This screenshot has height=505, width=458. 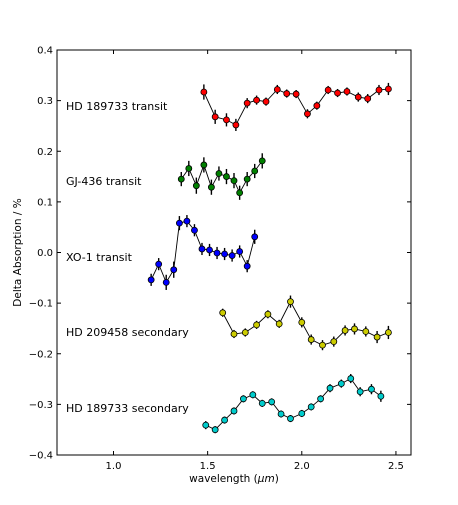 I want to click on y-tick-label: 0.3, so click(x=45, y=101).